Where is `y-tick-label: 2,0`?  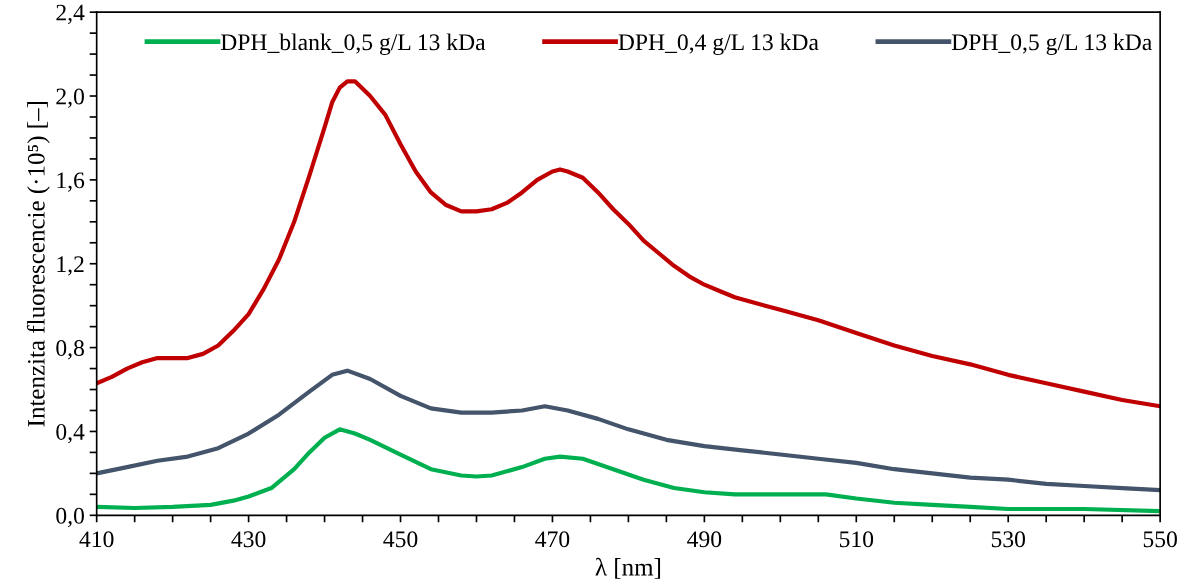 y-tick-label: 2,0 is located at coordinates (70, 98).